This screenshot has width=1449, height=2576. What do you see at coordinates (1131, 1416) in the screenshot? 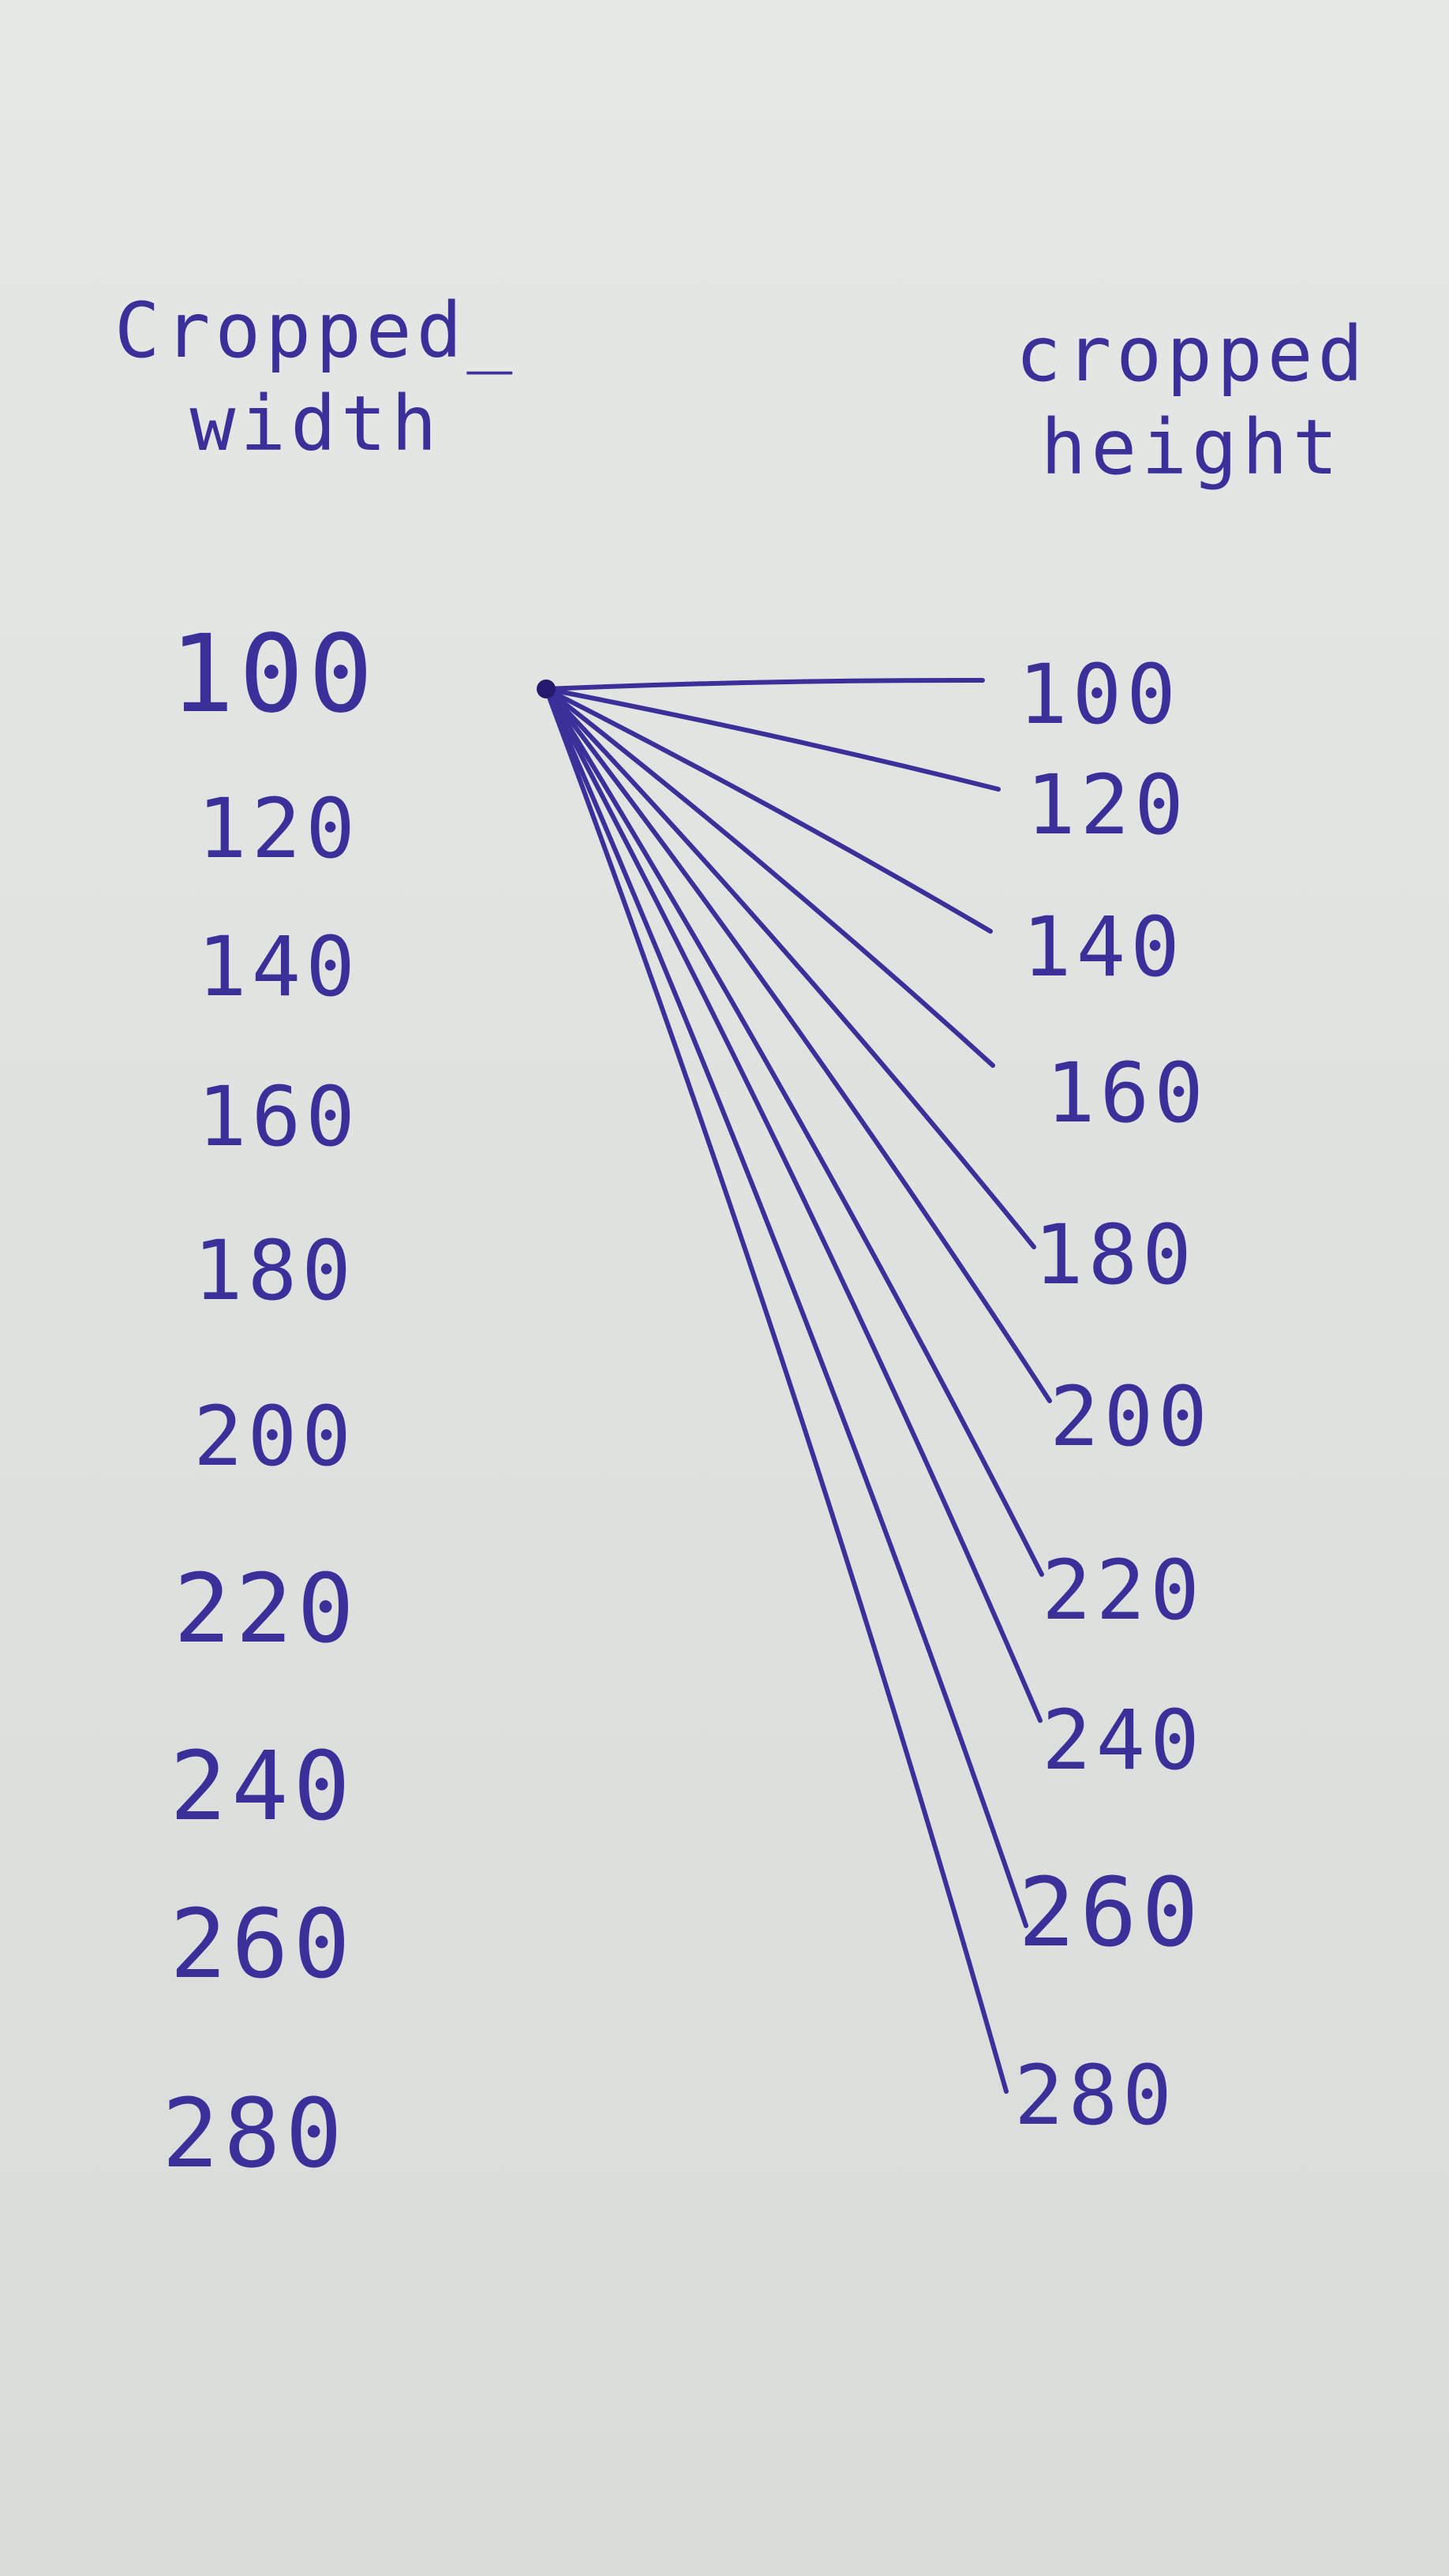
I see `right-value-200: 200` at bounding box center [1131, 1416].